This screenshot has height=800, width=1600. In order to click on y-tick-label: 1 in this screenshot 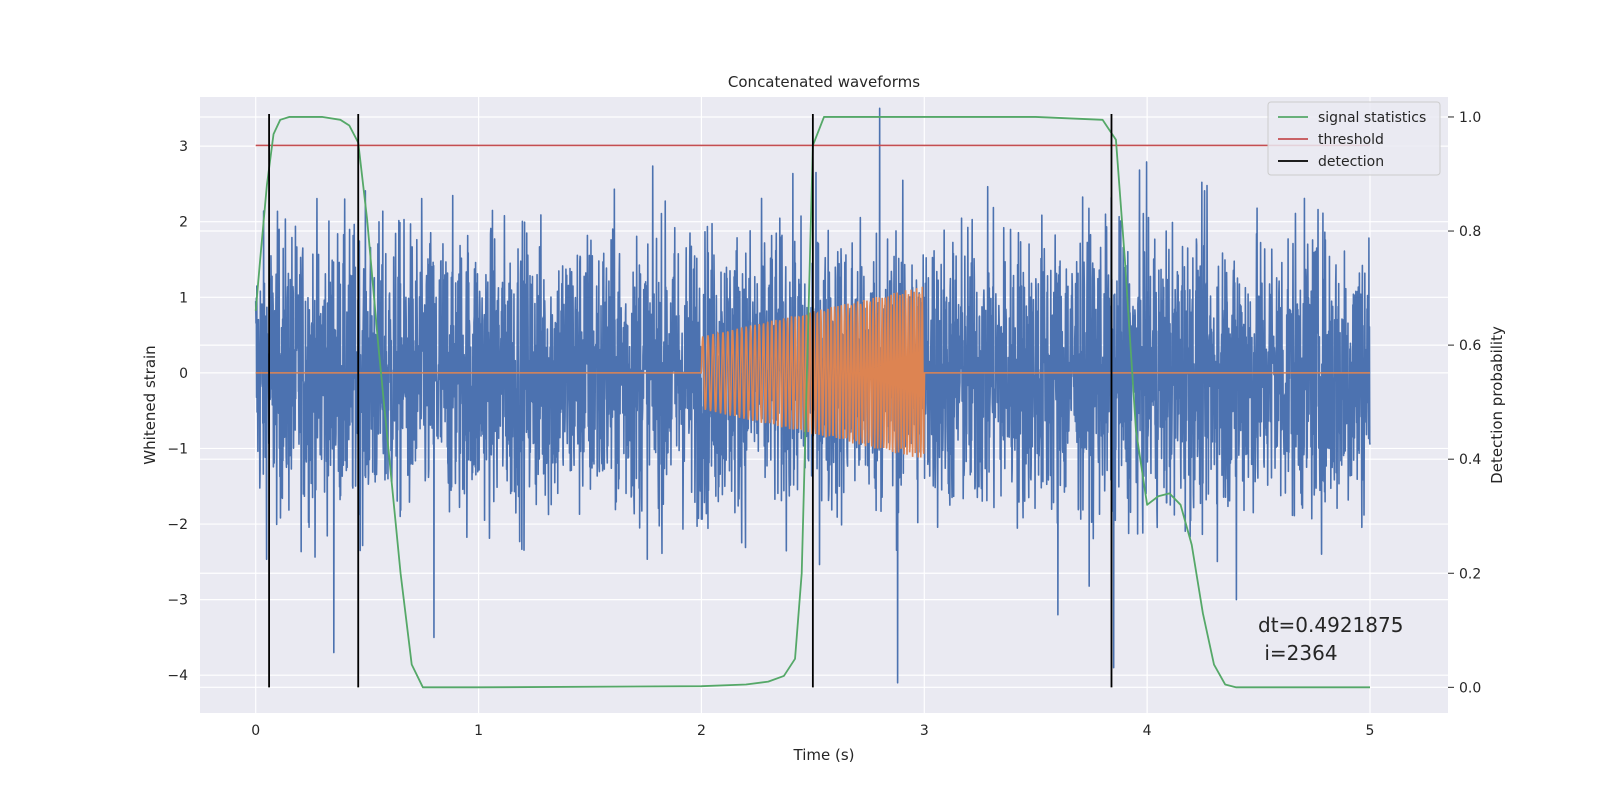, I will do `click(183, 298)`.